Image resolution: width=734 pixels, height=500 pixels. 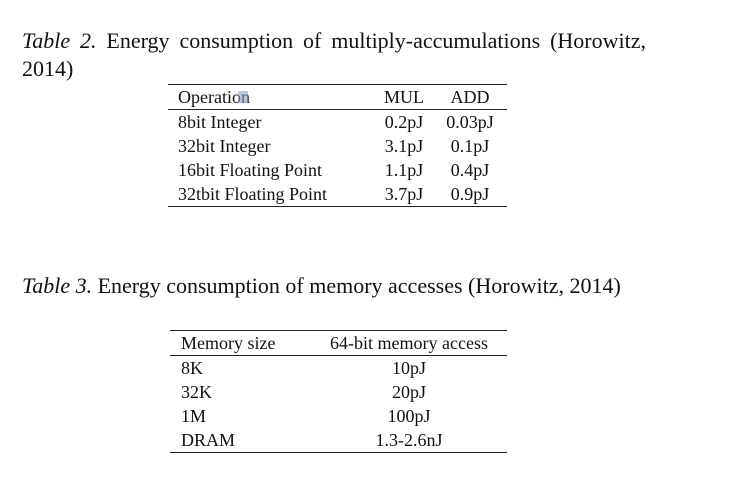 I want to click on table-cell: 1.1pJ, so click(x=404, y=170).